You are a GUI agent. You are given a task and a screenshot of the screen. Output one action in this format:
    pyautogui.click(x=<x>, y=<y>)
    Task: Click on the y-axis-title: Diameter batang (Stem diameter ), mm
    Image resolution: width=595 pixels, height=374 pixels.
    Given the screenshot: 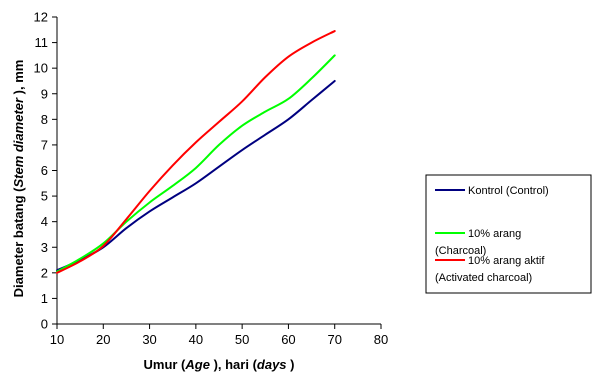 What is the action you would take?
    pyautogui.click(x=18, y=179)
    